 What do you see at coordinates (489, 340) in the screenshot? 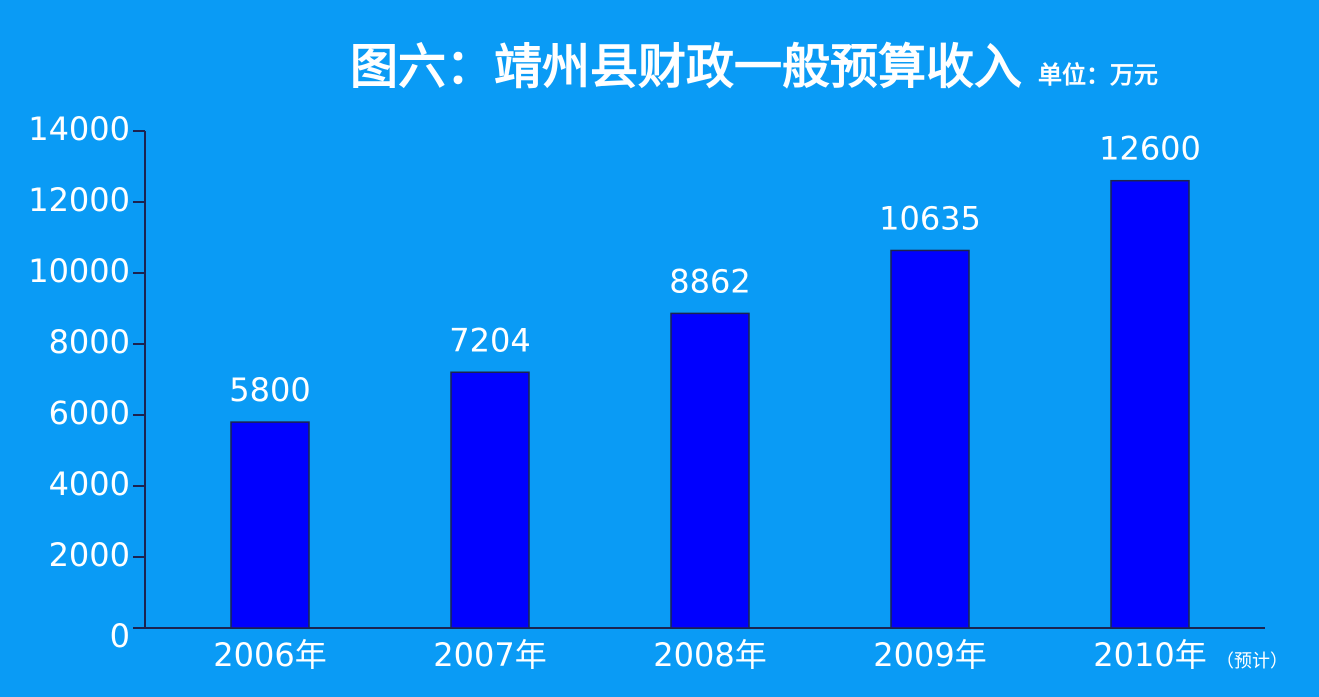
I see `data-label: 7204` at bounding box center [489, 340].